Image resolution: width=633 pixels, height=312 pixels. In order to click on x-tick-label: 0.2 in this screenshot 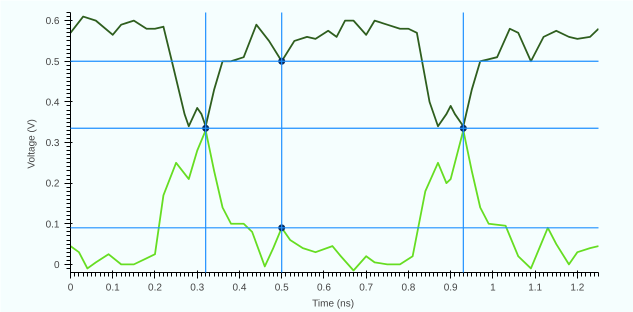, I will do `click(155, 288)`.